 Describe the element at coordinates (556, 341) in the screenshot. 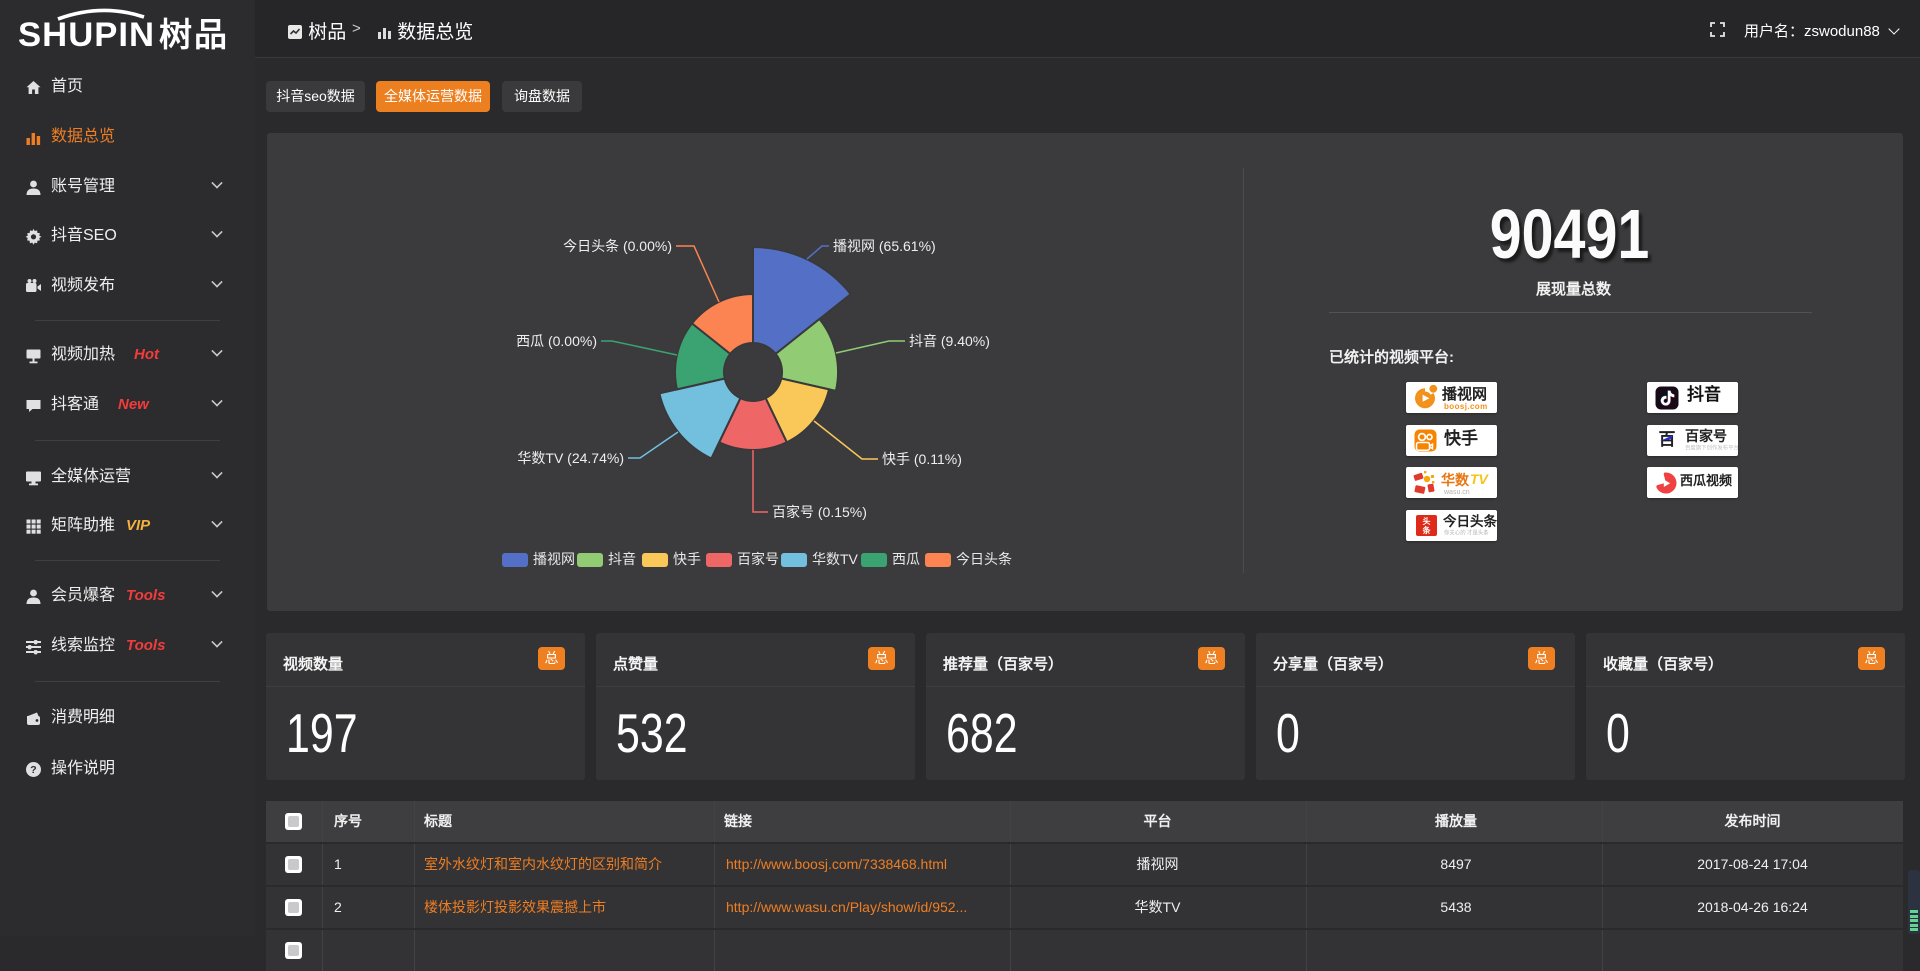

I see `svg-text: 西瓜 (0.00%)` at that location.